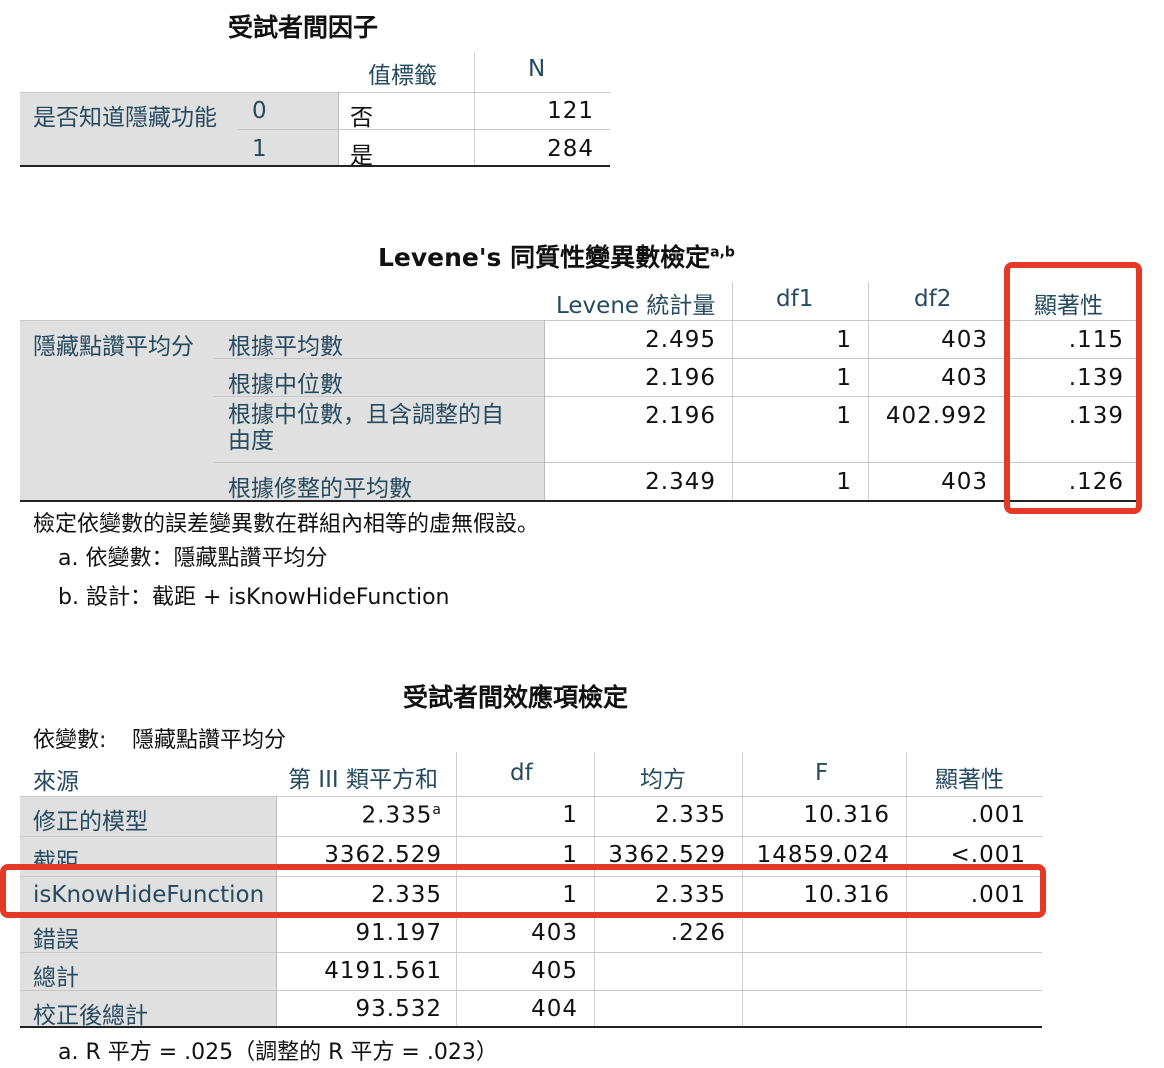 The width and height of the screenshot is (1164, 1068). Describe the element at coordinates (698, 933) in the screenshot. I see `ms-value: .226` at that location.